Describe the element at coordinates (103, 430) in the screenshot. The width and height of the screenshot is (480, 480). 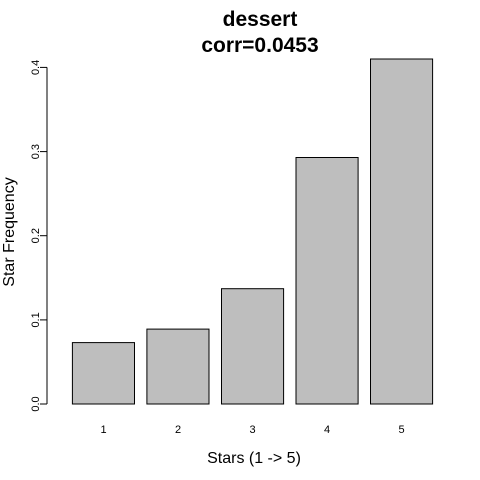
I see `x-tick-label-1: 1` at that location.